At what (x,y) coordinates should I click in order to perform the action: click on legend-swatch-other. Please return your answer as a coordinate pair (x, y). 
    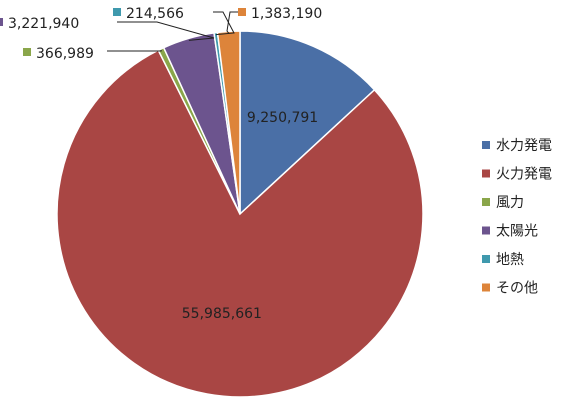
    Looking at the image, I should click on (486, 287).